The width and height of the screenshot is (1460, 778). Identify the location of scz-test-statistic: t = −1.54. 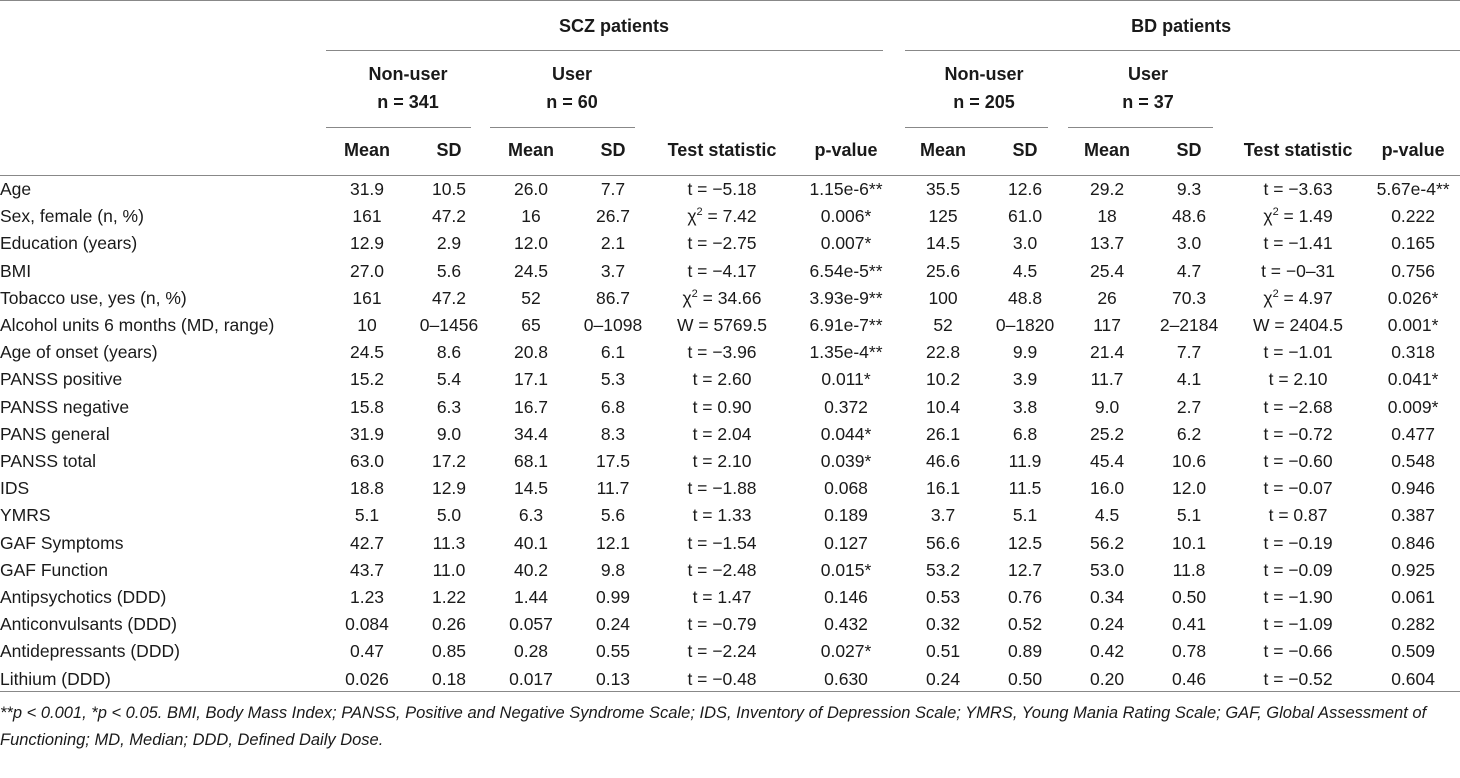
(722, 542).